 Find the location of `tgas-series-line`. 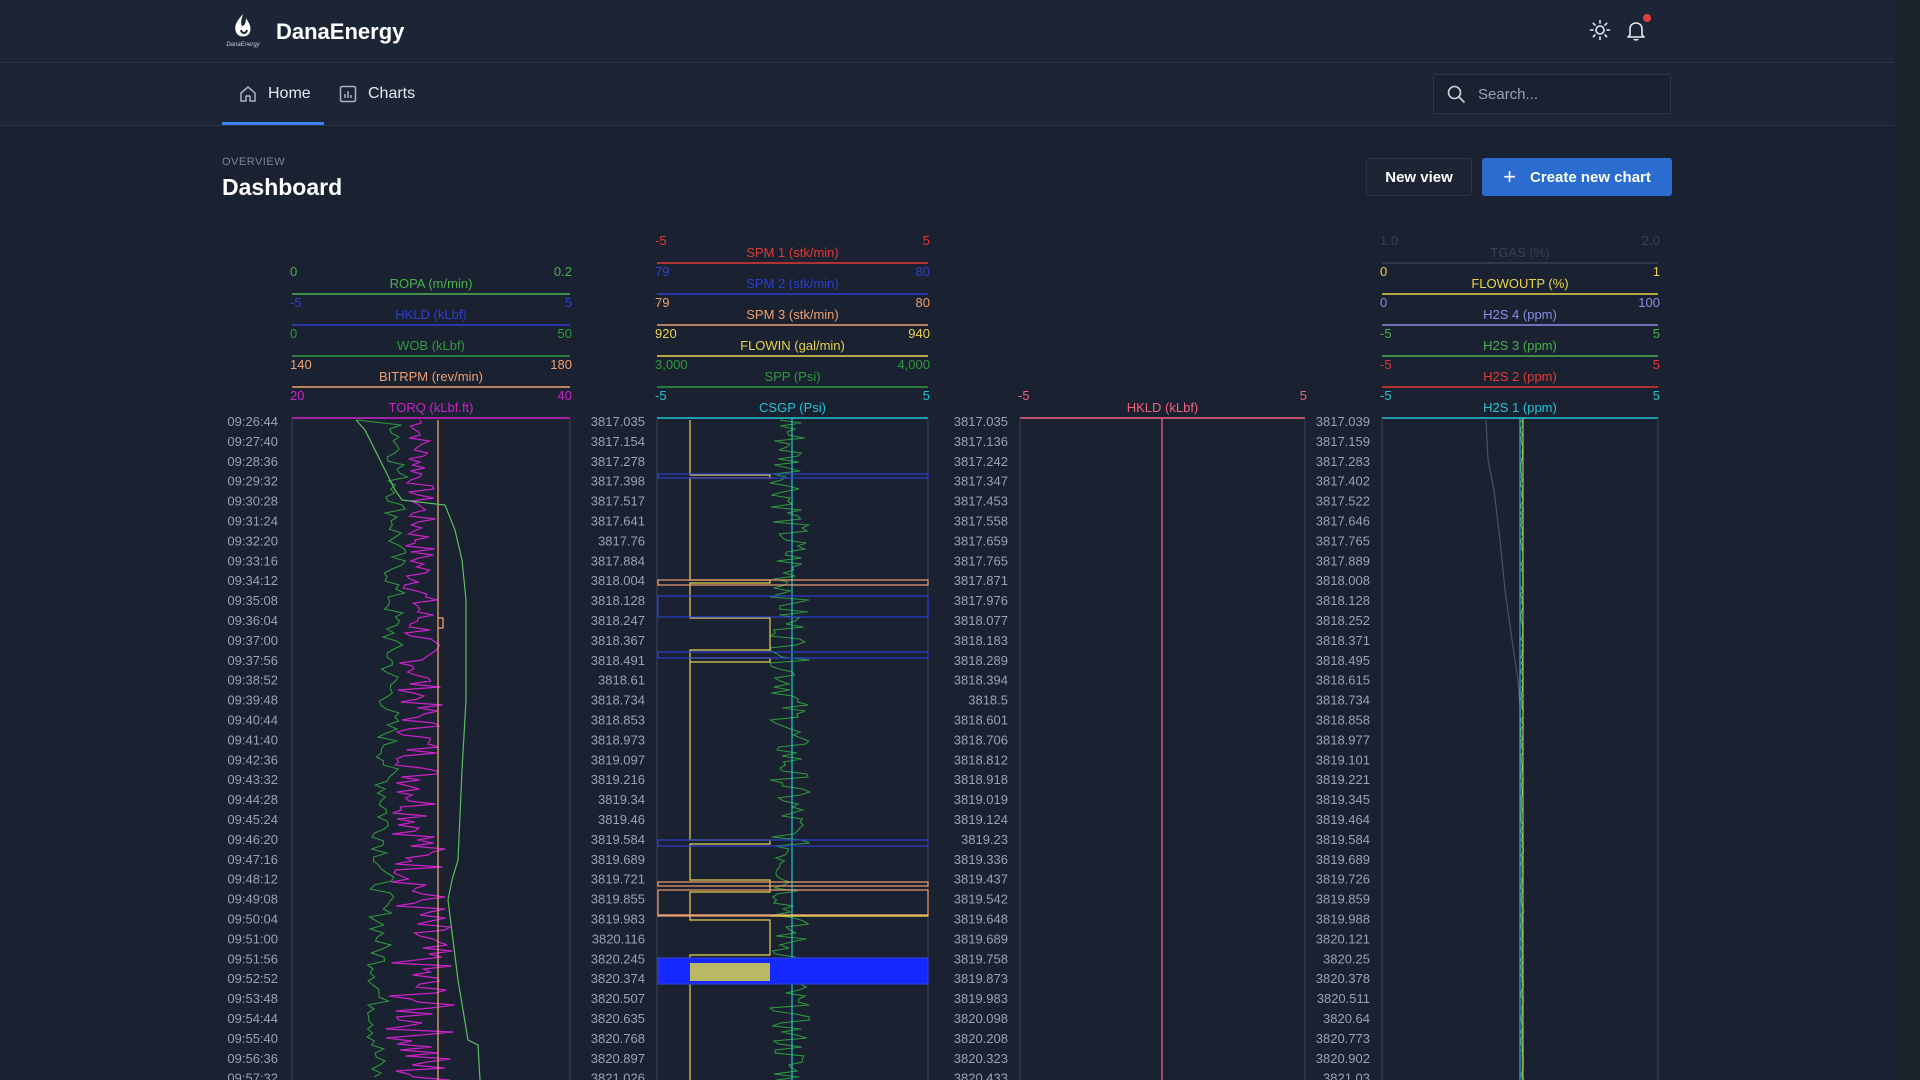

tgas-series-line is located at coordinates (1504, 749).